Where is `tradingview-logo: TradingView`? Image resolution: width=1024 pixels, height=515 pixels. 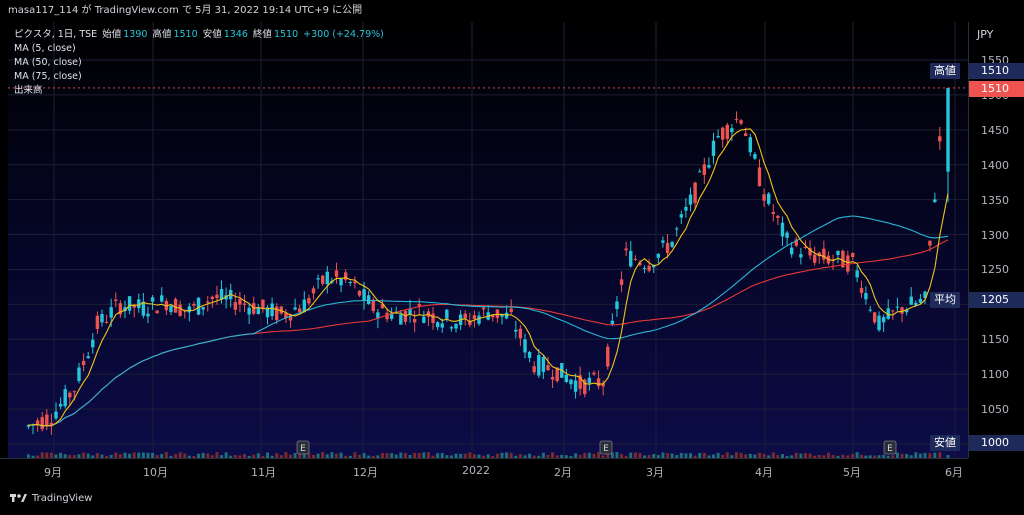
tradingview-logo: TradingView is located at coordinates (51, 498).